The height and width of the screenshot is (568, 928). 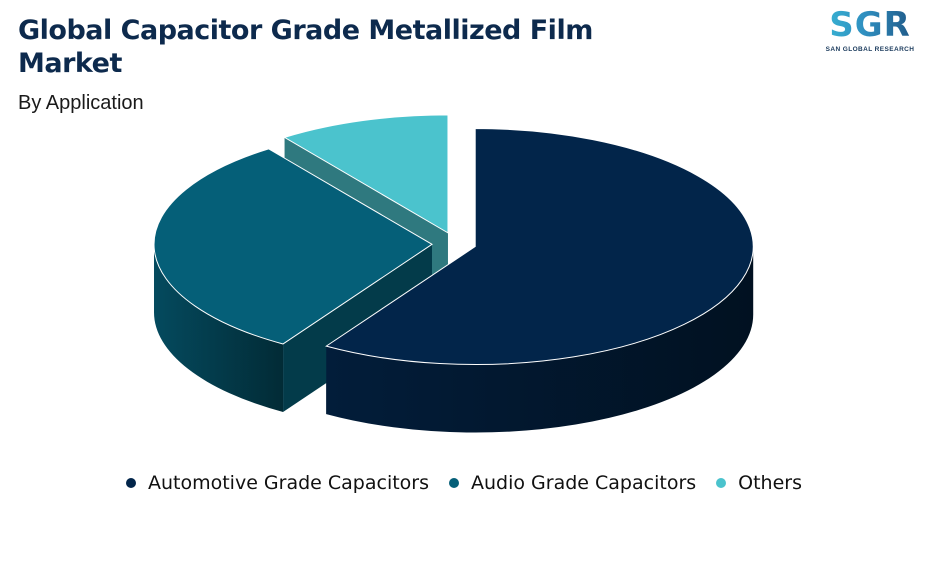 I want to click on legend-item-others: Others, so click(x=759, y=483).